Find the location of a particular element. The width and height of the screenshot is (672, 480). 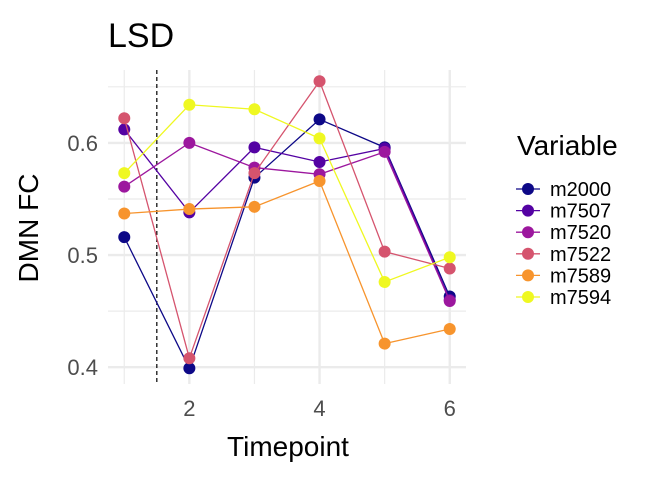

y-tick-label: 0.4 is located at coordinates (82, 367).